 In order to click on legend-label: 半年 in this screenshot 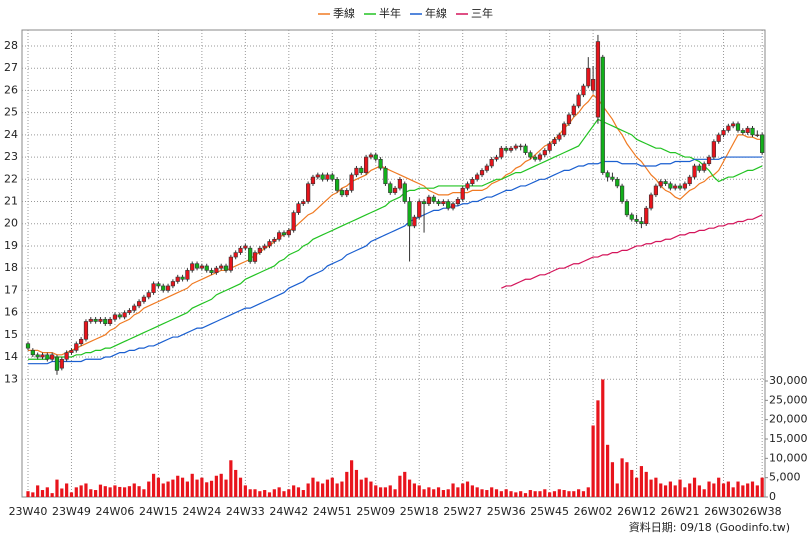, I will do `click(390, 13)`.